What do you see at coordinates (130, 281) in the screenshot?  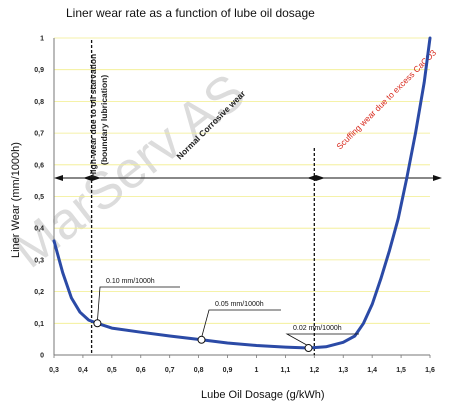 I see `annotation-label: 0.10 mm/1000h` at bounding box center [130, 281].